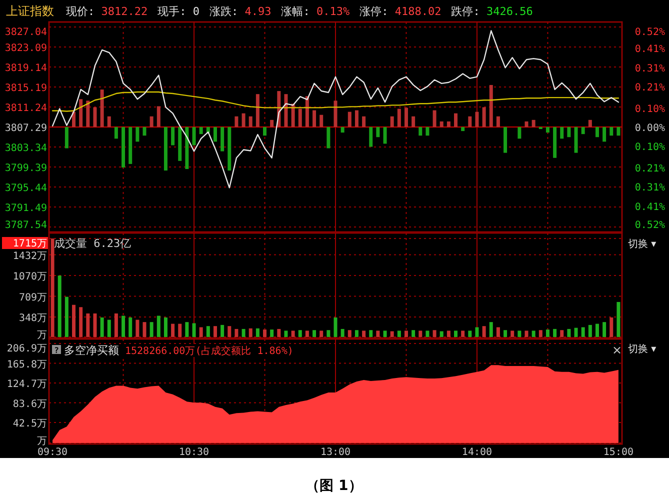 Image resolution: width=669 pixels, height=504 pixels. Describe the element at coordinates (617, 350) in the screenshot. I see `annotation: ×` at that location.